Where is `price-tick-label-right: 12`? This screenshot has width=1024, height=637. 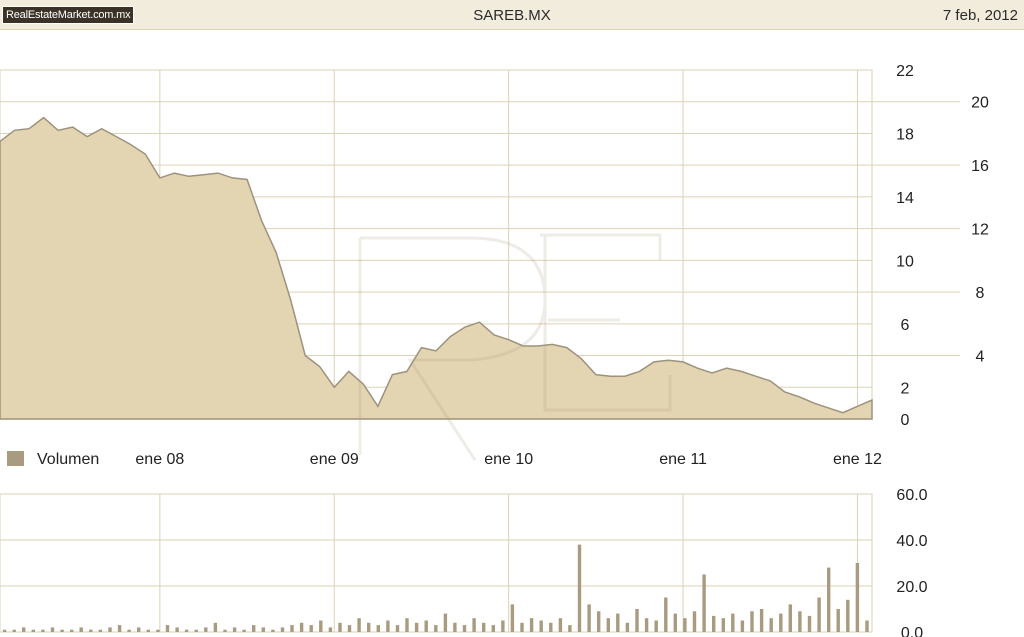 price-tick-label-right: 12 is located at coordinates (980, 230).